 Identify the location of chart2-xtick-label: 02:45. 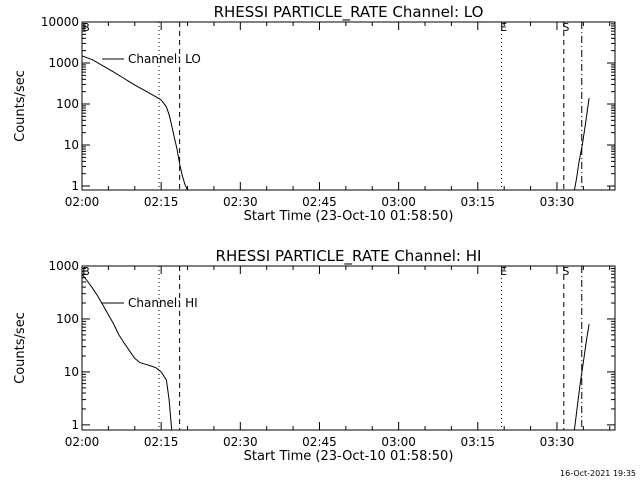
(319, 442).